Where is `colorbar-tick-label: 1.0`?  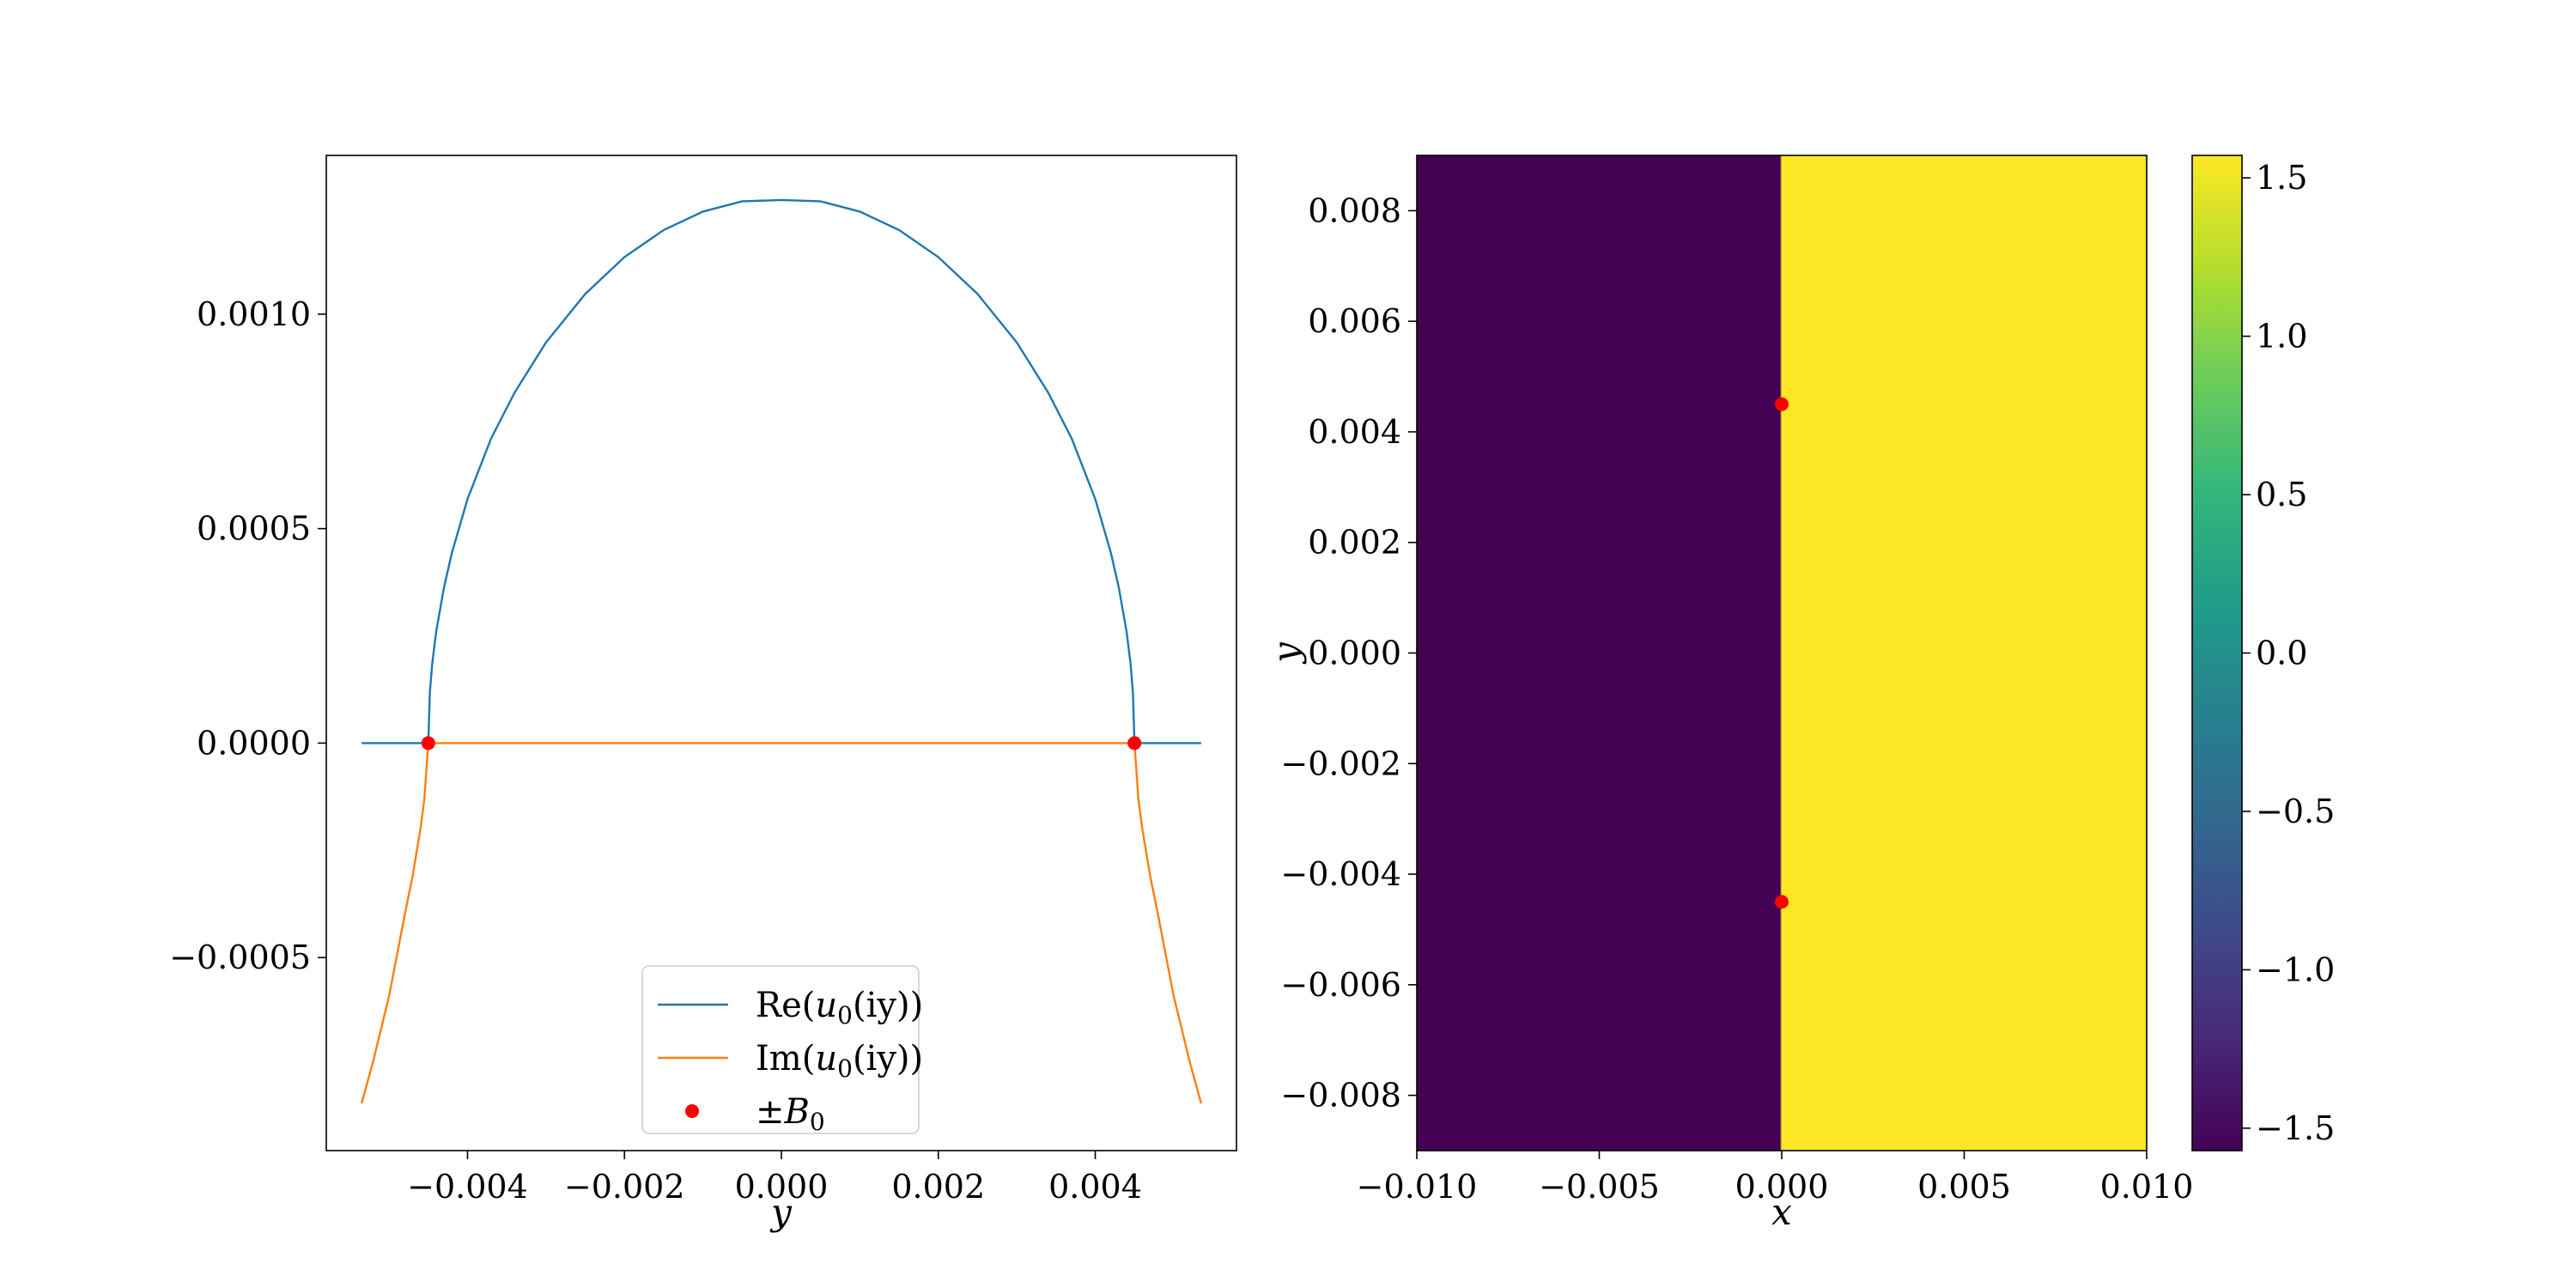 colorbar-tick-label: 1.0 is located at coordinates (2281, 336).